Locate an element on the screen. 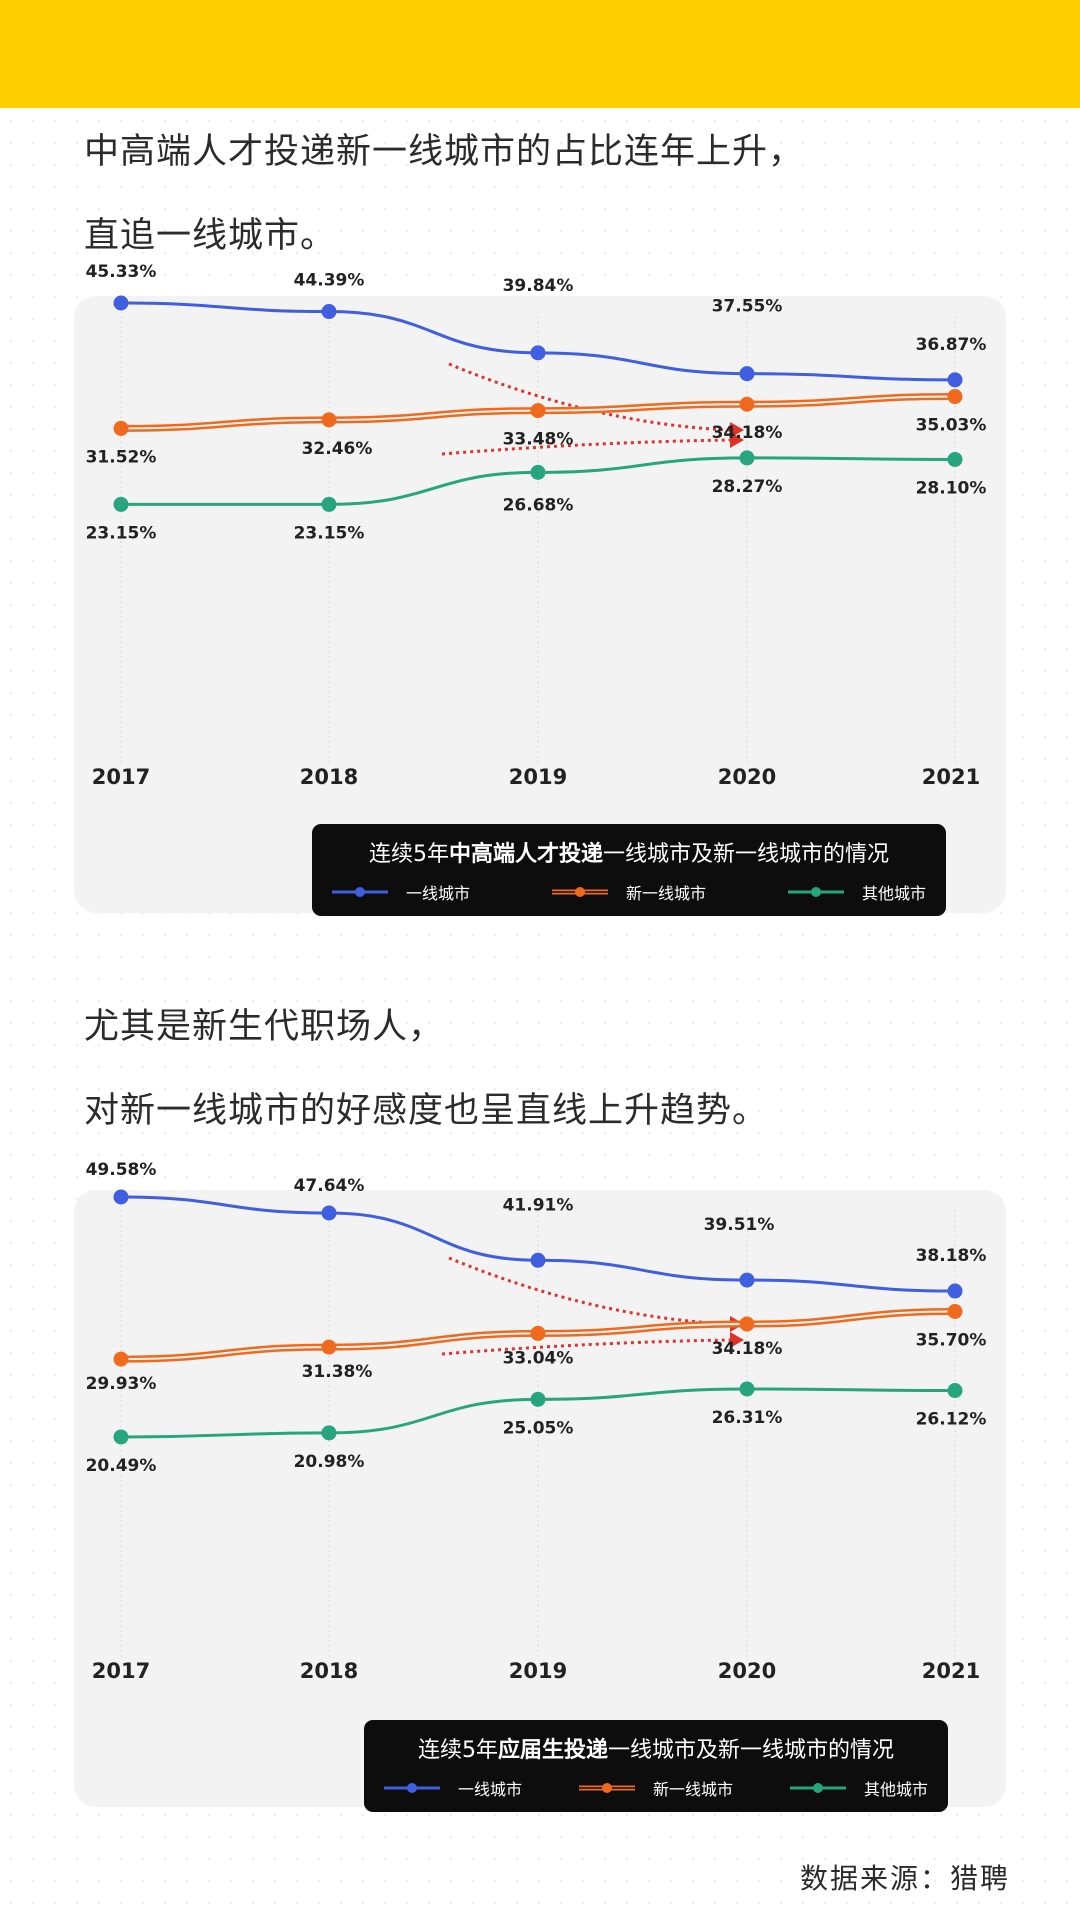  data-label: 47.64% is located at coordinates (329, 1186).